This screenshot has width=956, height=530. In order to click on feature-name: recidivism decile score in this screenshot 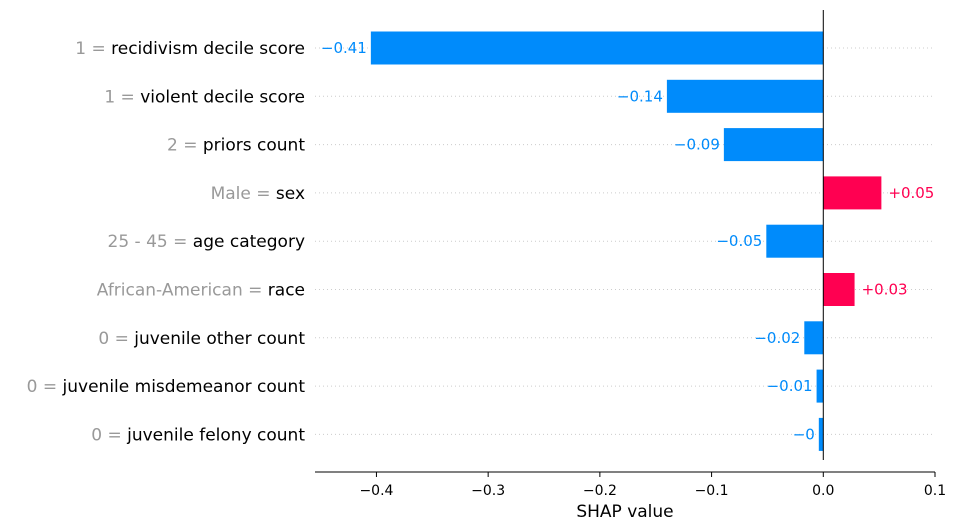, I will do `click(208, 49)`.